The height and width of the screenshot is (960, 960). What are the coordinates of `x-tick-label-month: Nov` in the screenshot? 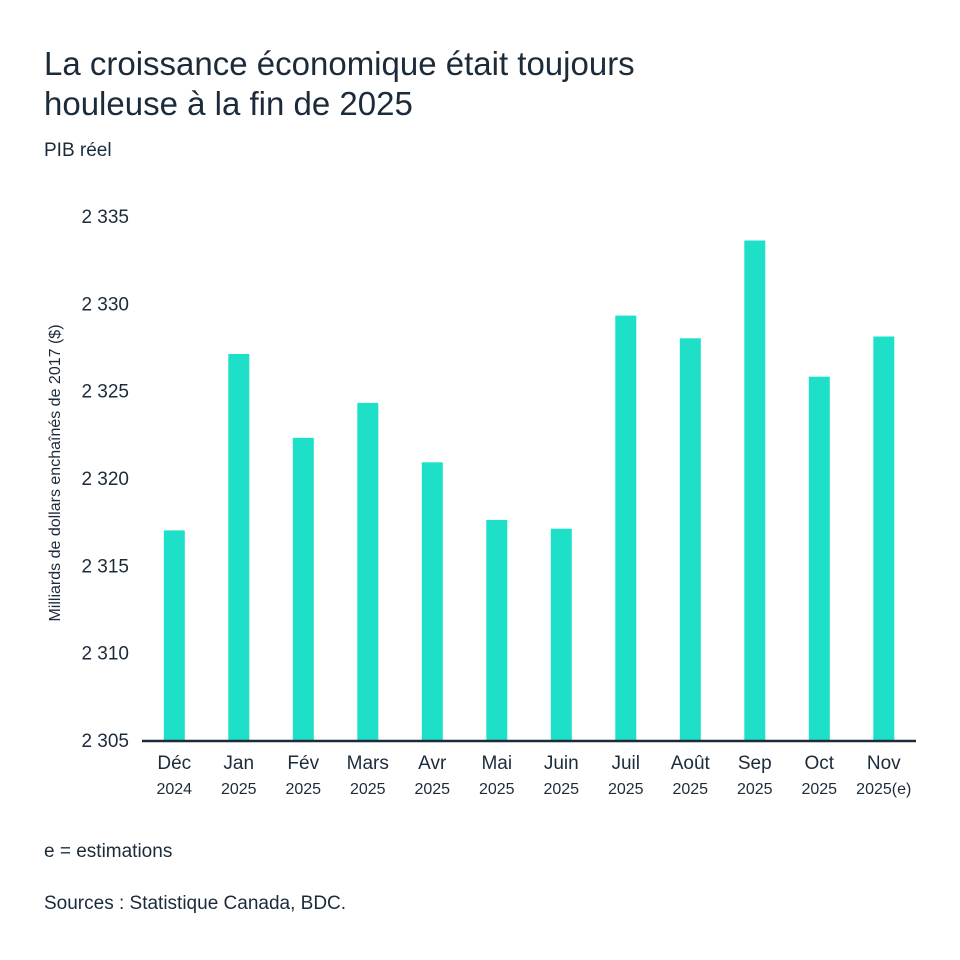 It's located at (884, 763).